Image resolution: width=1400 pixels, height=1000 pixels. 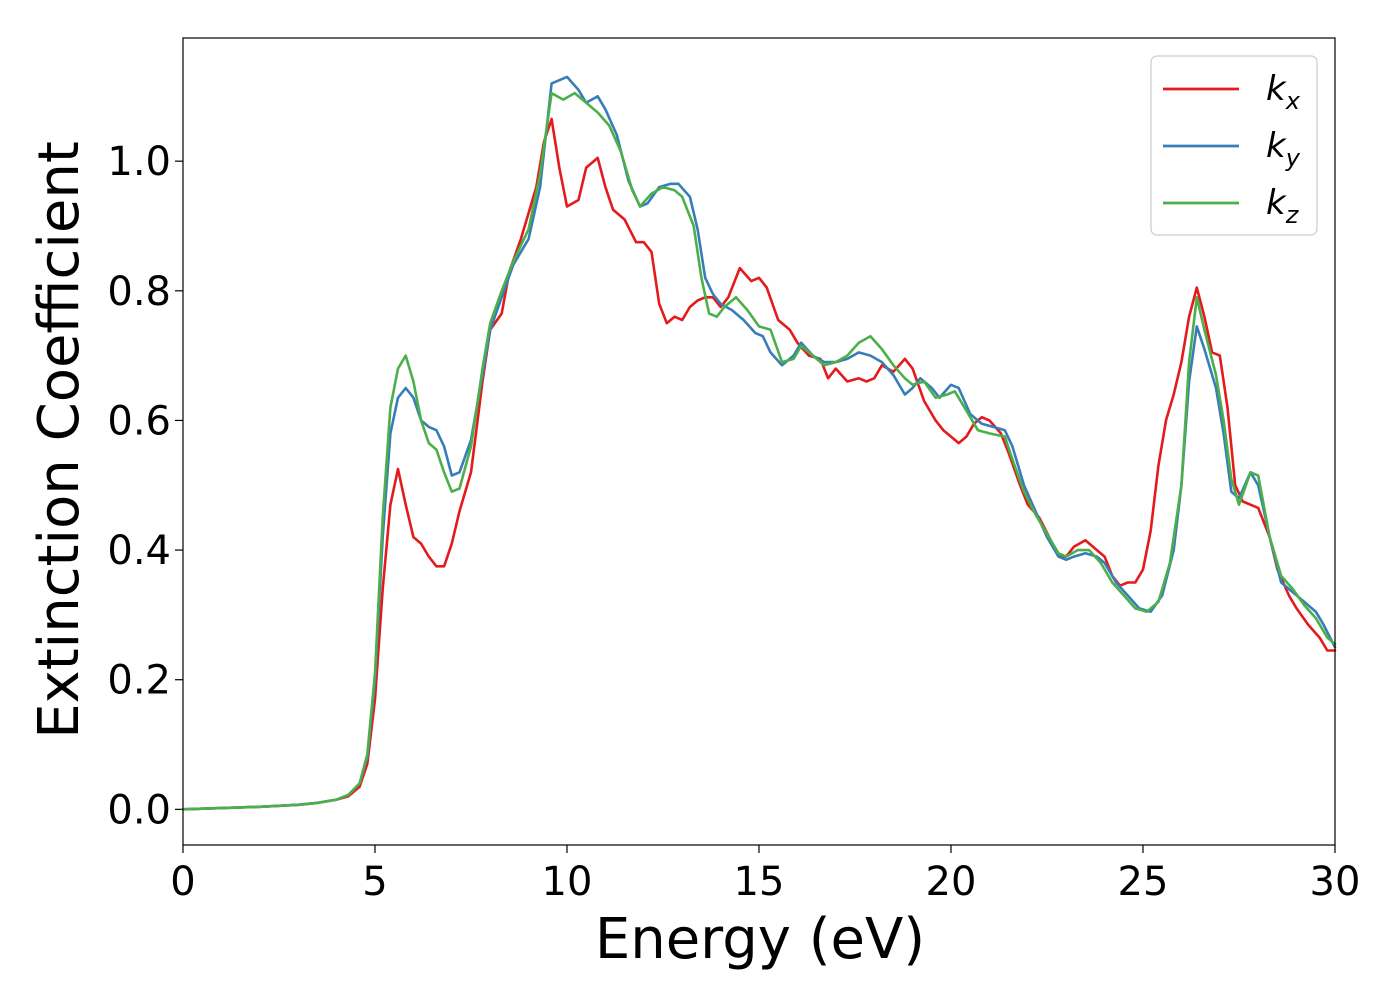 What do you see at coordinates (374, 882) in the screenshot?
I see `x-tick-label: 5` at bounding box center [374, 882].